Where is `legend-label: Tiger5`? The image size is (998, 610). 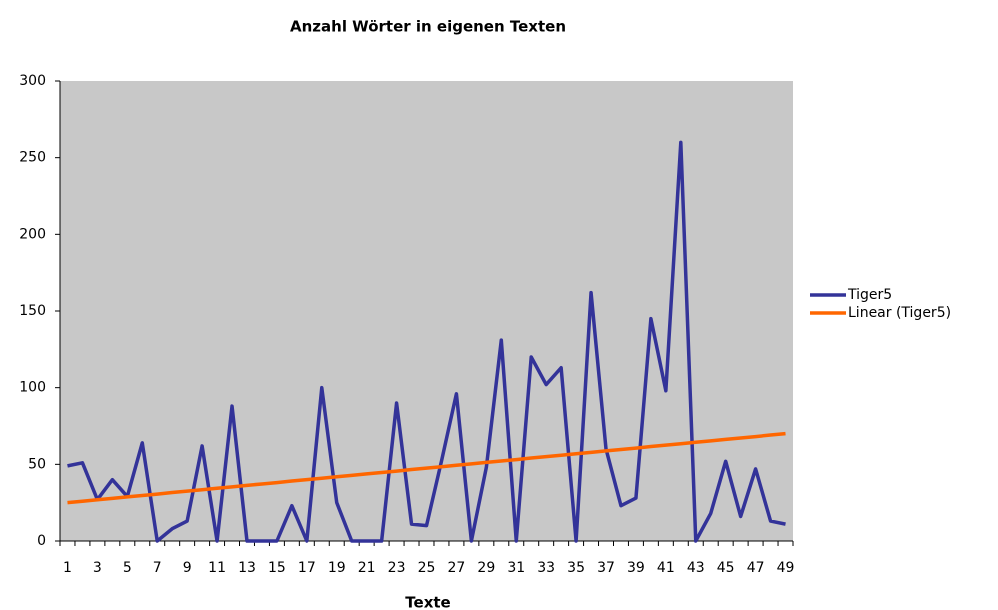
legend-label: Tiger5 is located at coordinates (869, 295).